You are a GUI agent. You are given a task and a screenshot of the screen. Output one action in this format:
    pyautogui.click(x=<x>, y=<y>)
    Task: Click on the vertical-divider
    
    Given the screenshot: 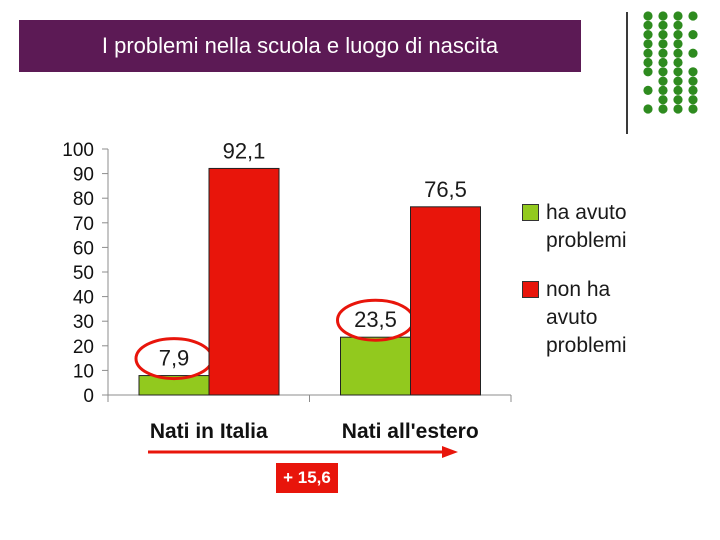 What is the action you would take?
    pyautogui.click(x=627, y=73)
    